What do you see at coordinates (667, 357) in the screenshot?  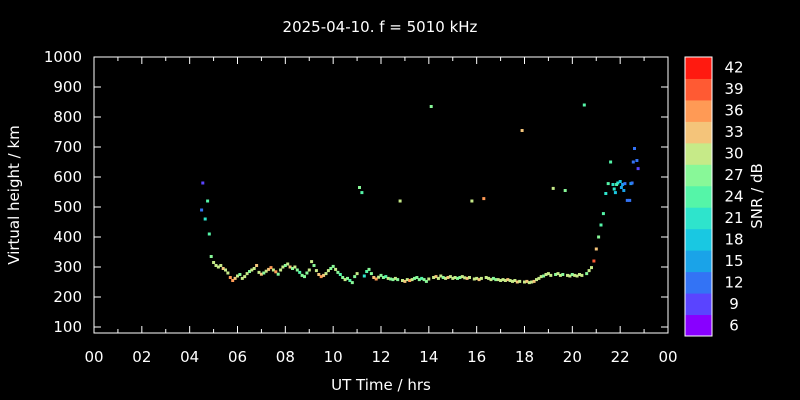 I see `x-tick-label: 00` at bounding box center [667, 357].